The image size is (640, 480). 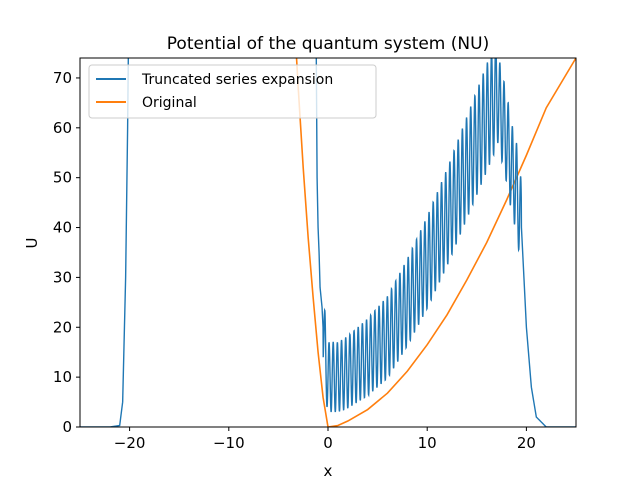 What do you see at coordinates (130, 443) in the screenshot?
I see `x-tick-label: −20` at bounding box center [130, 443].